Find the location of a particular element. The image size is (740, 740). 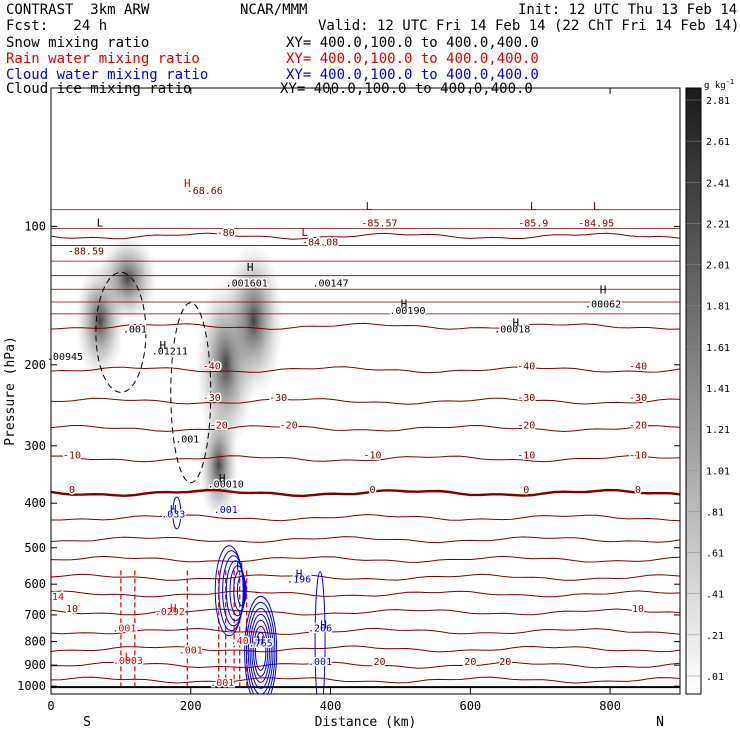

colorbar-label: 1.61 is located at coordinates (718, 348).